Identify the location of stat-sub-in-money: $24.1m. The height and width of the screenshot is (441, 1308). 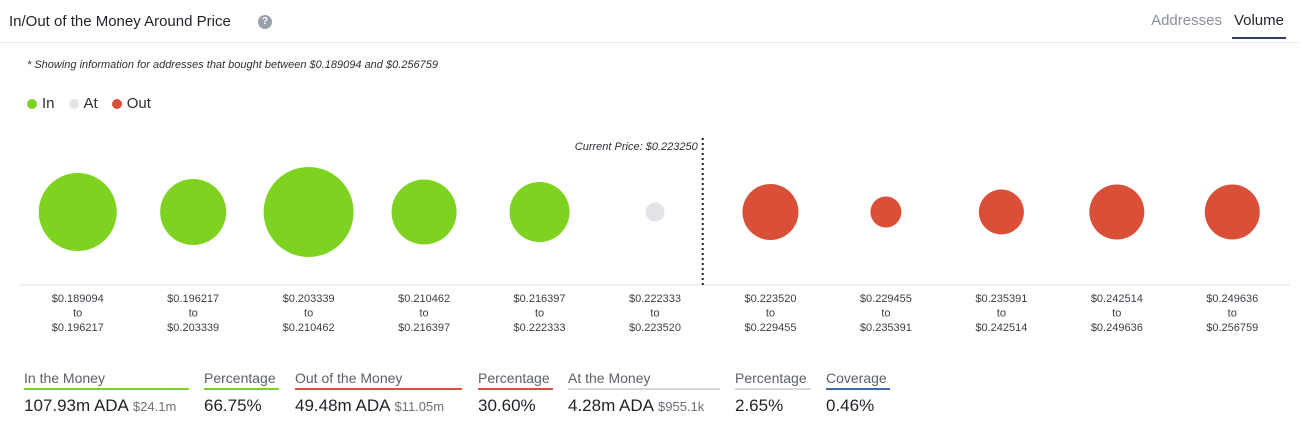
(154, 406).